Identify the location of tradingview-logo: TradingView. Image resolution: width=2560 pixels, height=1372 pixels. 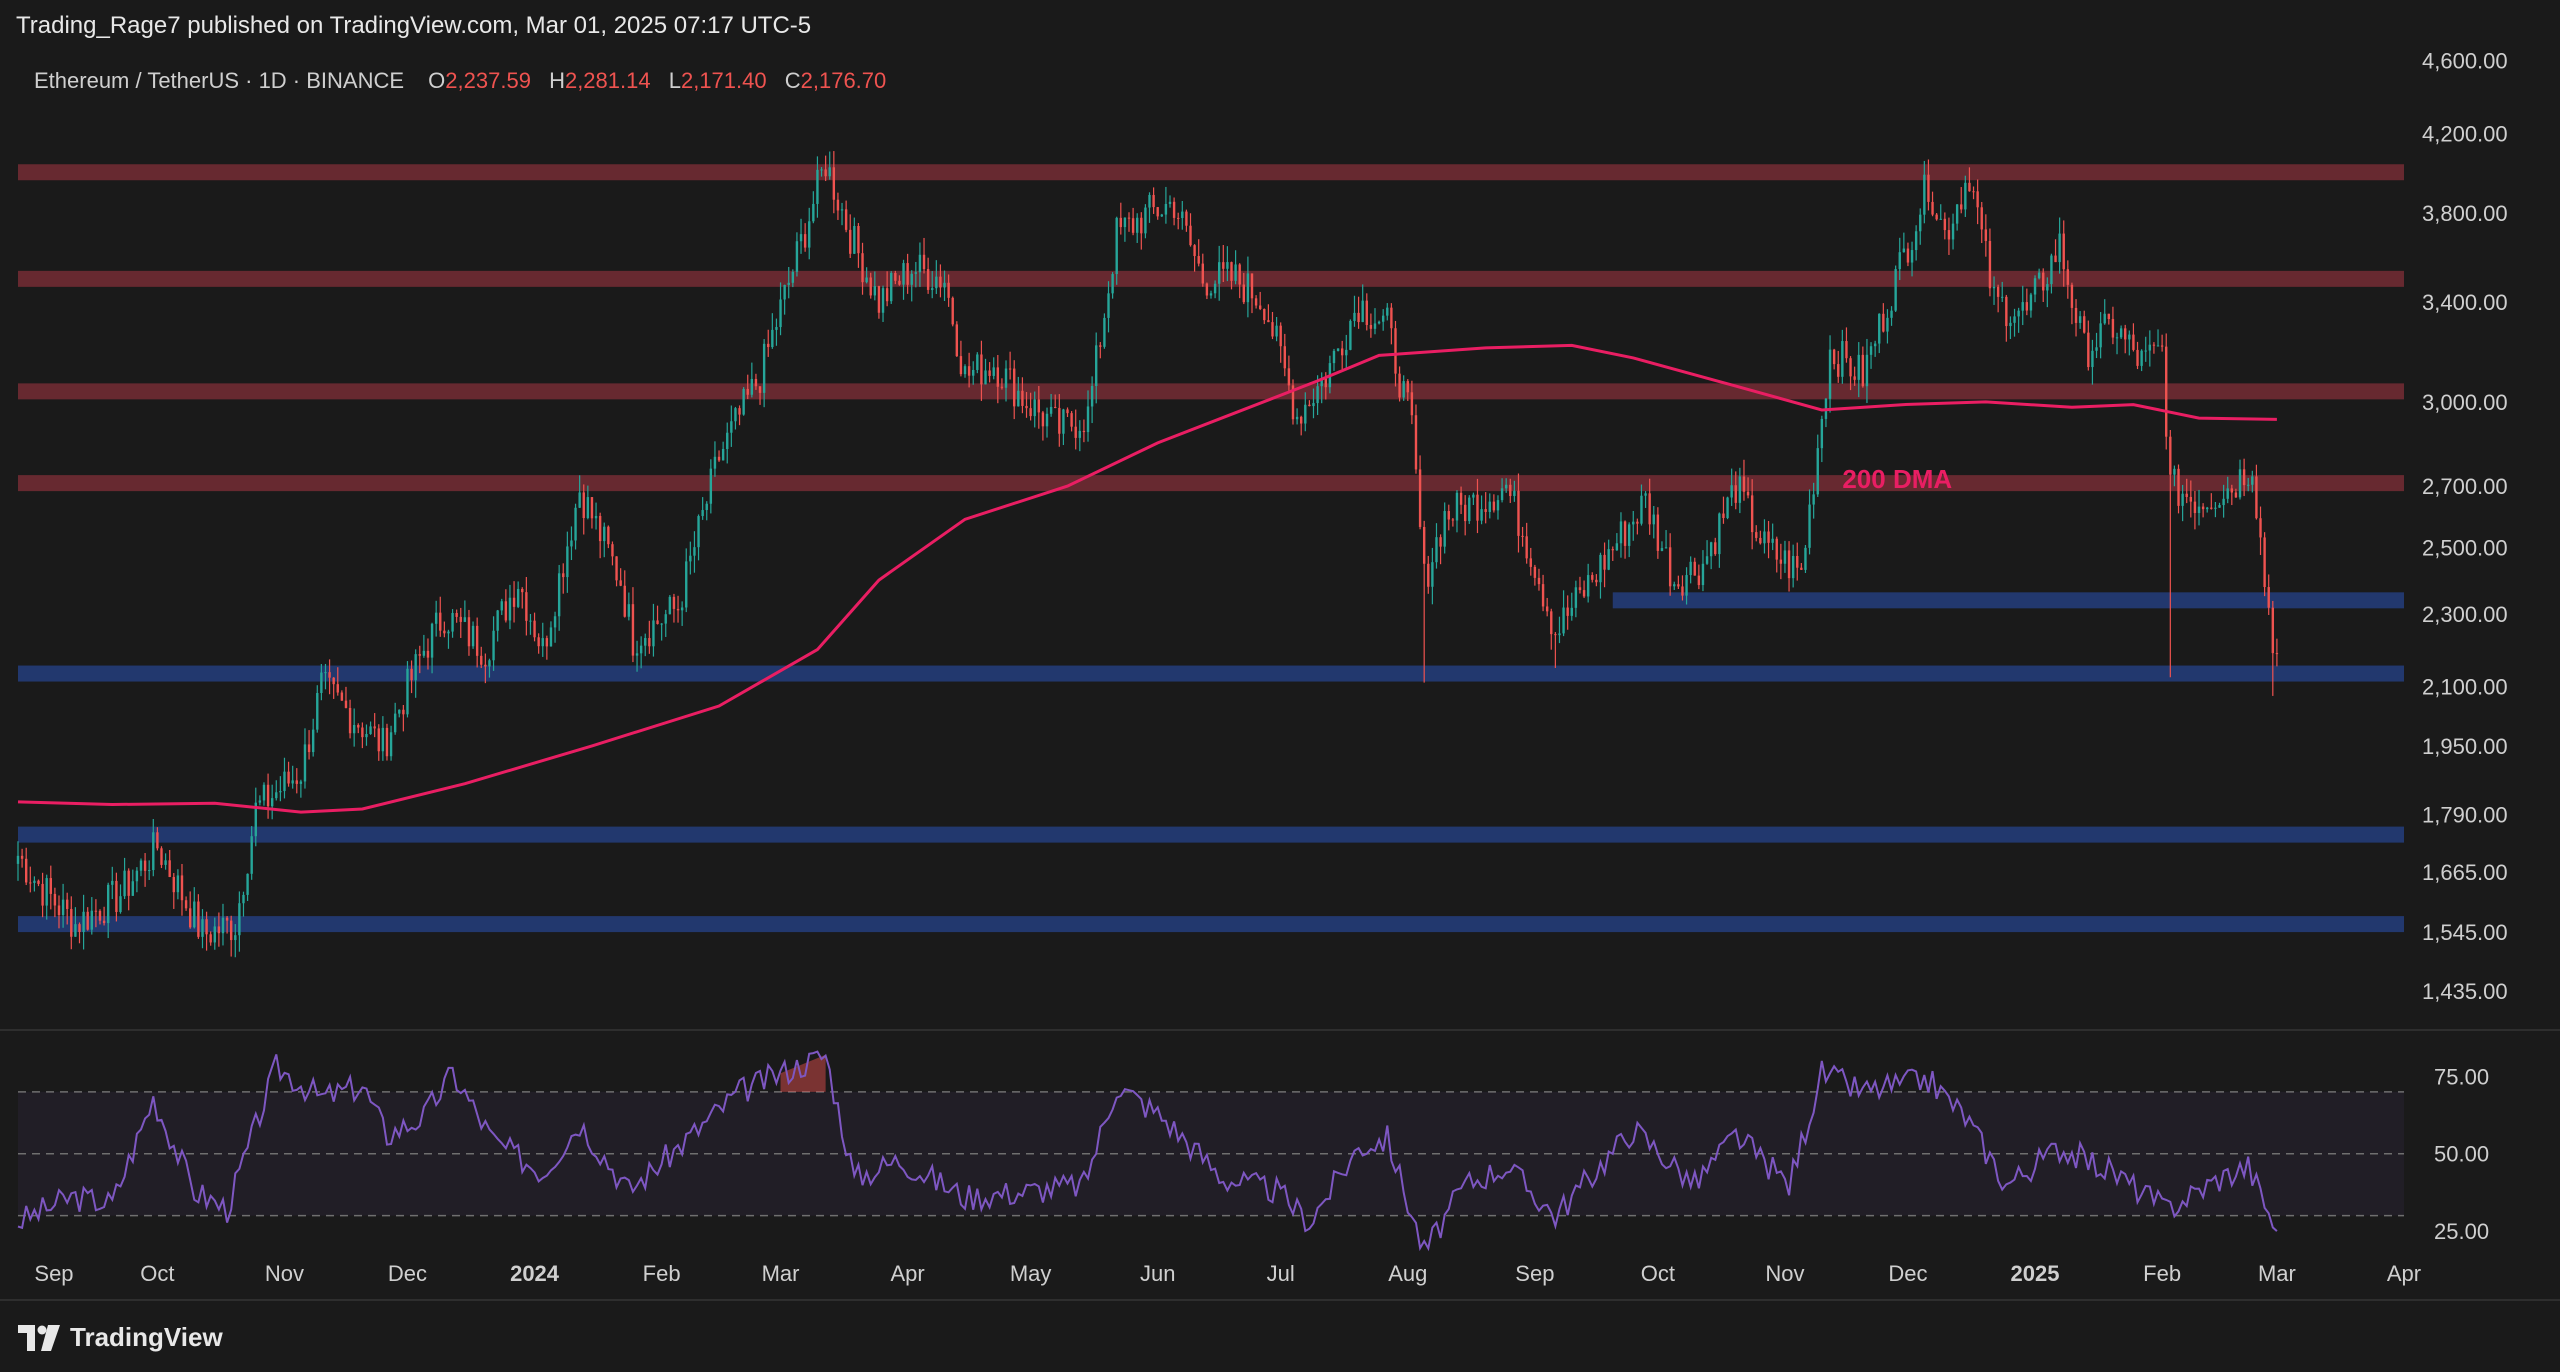
(120, 1337).